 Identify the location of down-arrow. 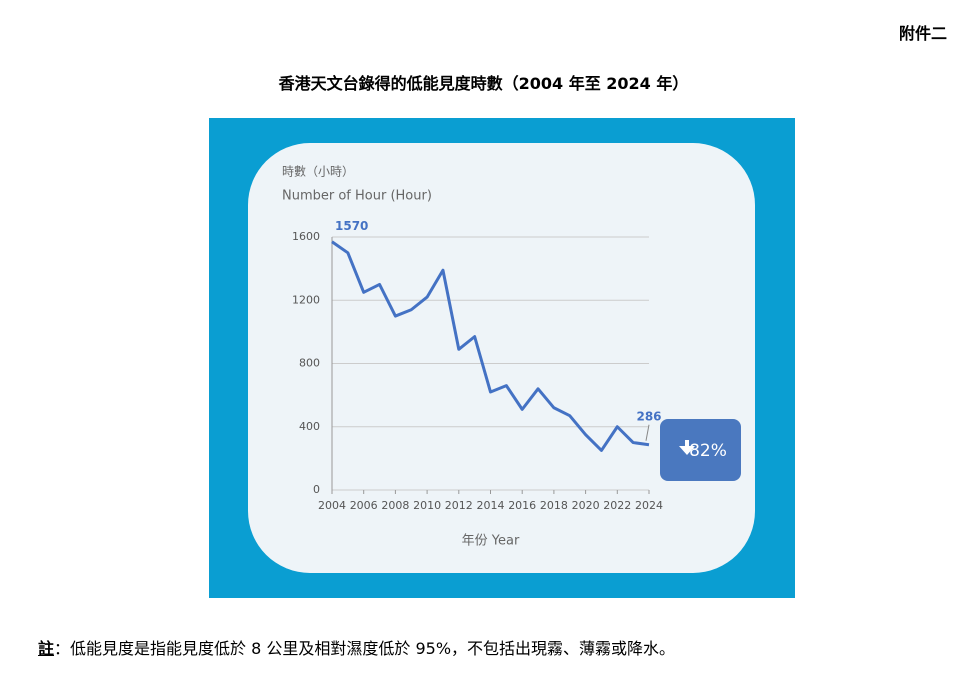
(687, 447).